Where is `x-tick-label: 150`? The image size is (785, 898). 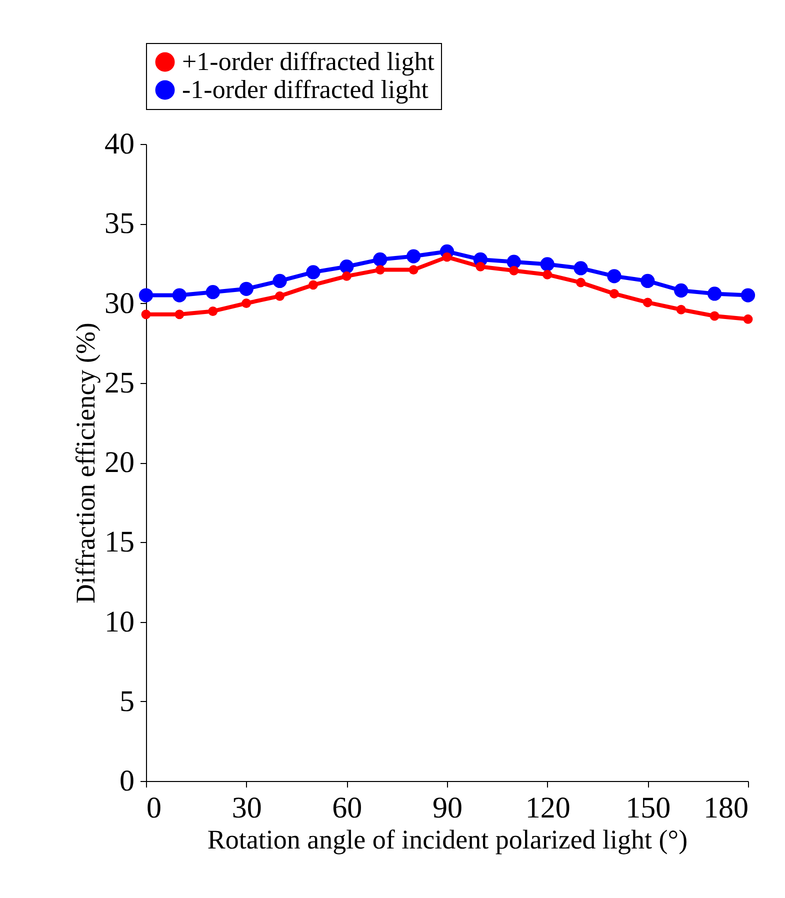 x-tick-label: 150 is located at coordinates (648, 808).